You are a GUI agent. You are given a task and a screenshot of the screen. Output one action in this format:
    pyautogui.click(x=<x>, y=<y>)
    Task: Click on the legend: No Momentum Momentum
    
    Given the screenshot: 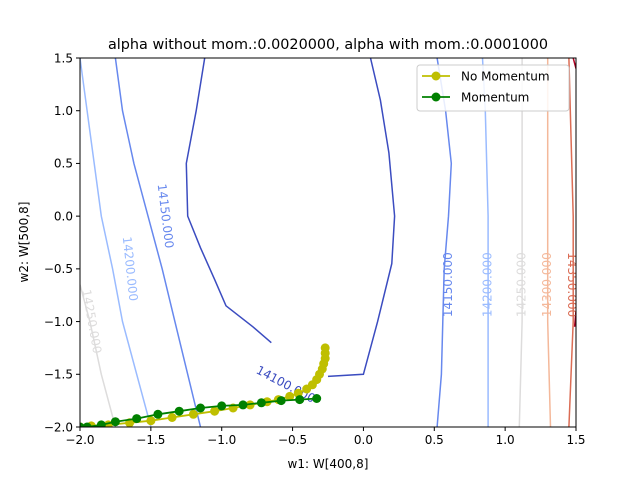 What is the action you would take?
    pyautogui.click(x=493, y=88)
    